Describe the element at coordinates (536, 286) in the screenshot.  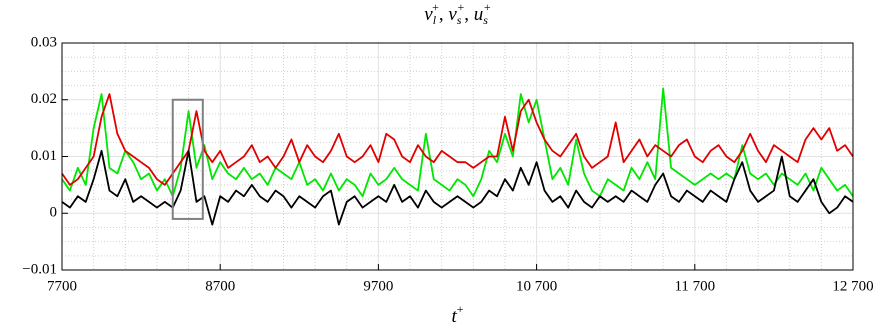
I see `x-tick-label: 10 700` at that location.